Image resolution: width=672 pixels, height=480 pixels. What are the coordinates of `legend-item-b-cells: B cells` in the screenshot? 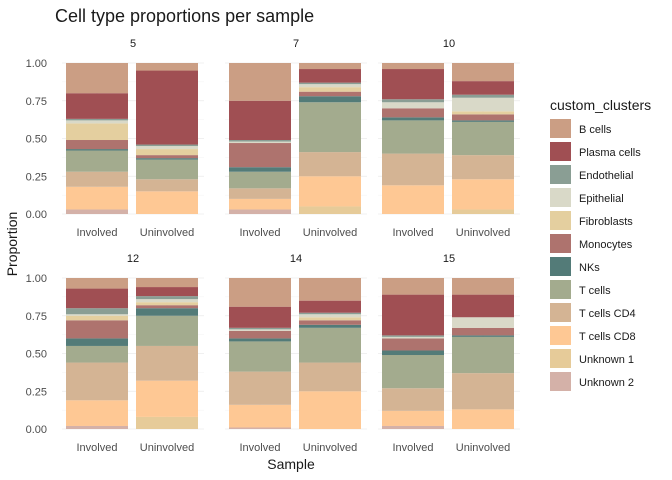 It's located at (581, 128).